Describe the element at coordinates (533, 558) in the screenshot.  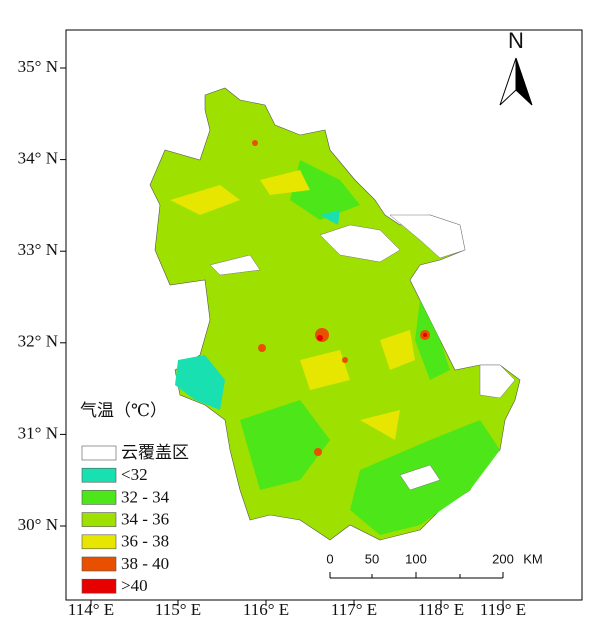
I see `scale-unit: KM` at that location.